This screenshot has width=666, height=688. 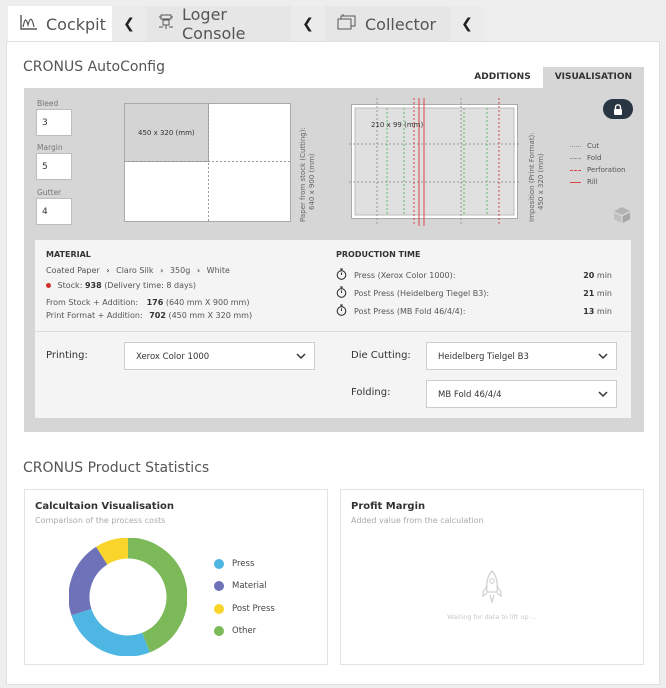 What do you see at coordinates (234, 564) in the screenshot?
I see `legend-press: Press` at bounding box center [234, 564].